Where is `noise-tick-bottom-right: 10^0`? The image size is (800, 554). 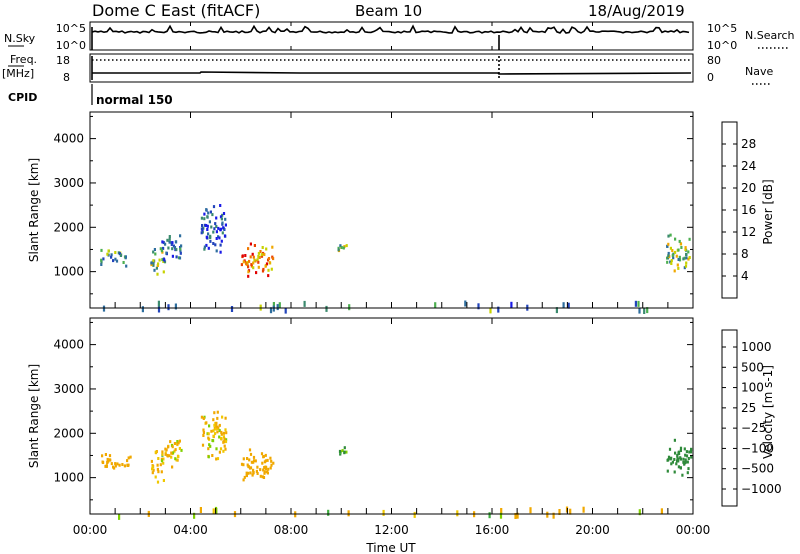
noise-tick-bottom-right: 10^0 is located at coordinates (722, 45).